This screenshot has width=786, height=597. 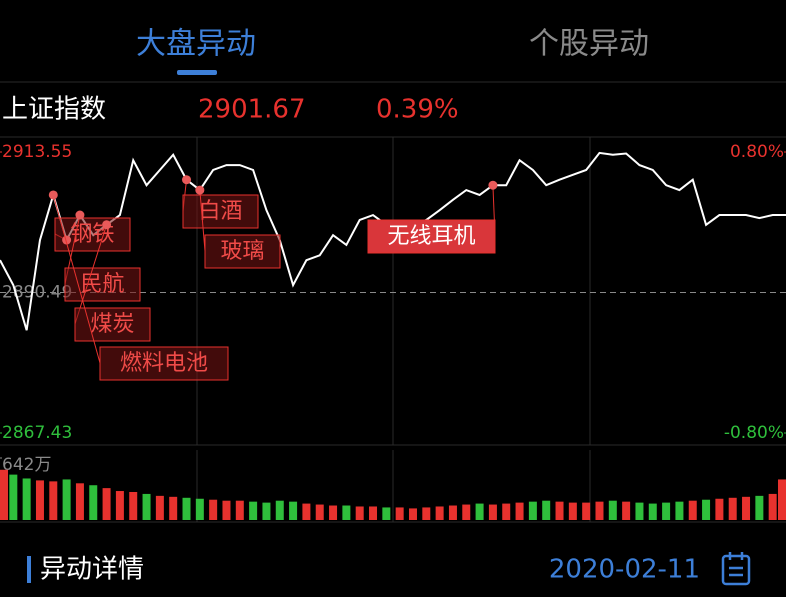 I want to click on index-name: 上证指数, so click(x=54, y=110).